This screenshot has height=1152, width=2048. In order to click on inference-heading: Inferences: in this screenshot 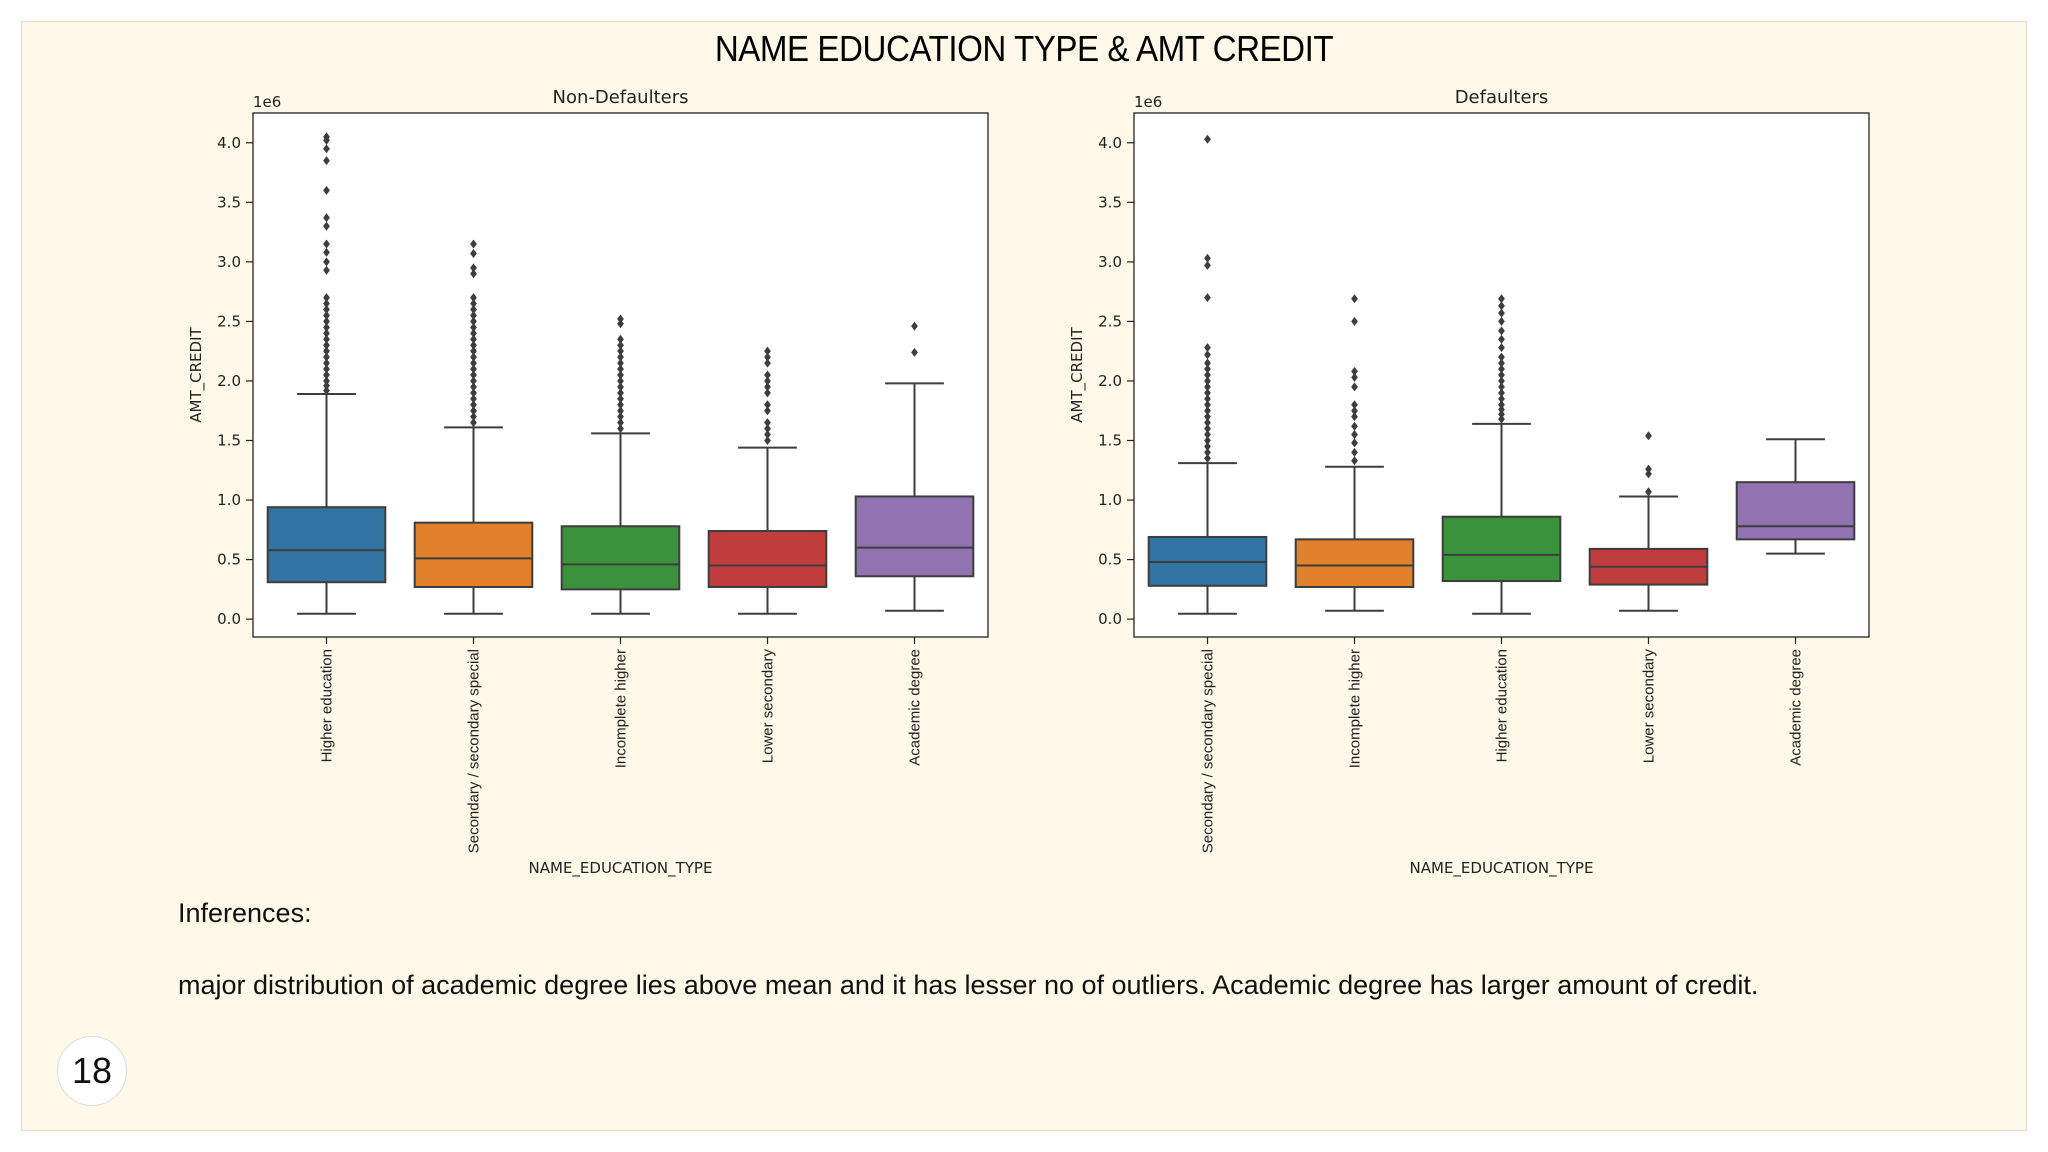, I will do `click(245, 913)`.